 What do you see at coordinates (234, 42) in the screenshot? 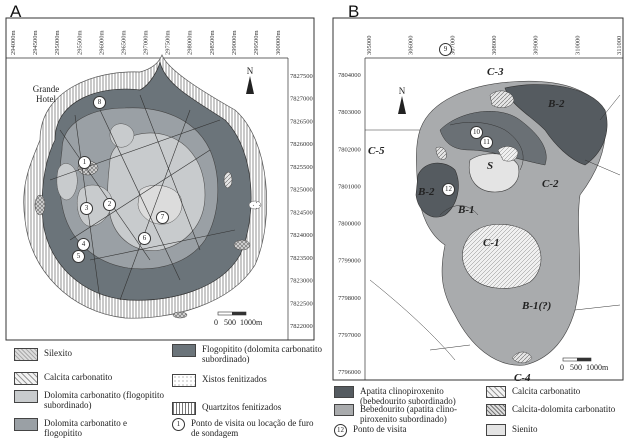
I see `x-tick-label: 299000m` at bounding box center [234, 42].